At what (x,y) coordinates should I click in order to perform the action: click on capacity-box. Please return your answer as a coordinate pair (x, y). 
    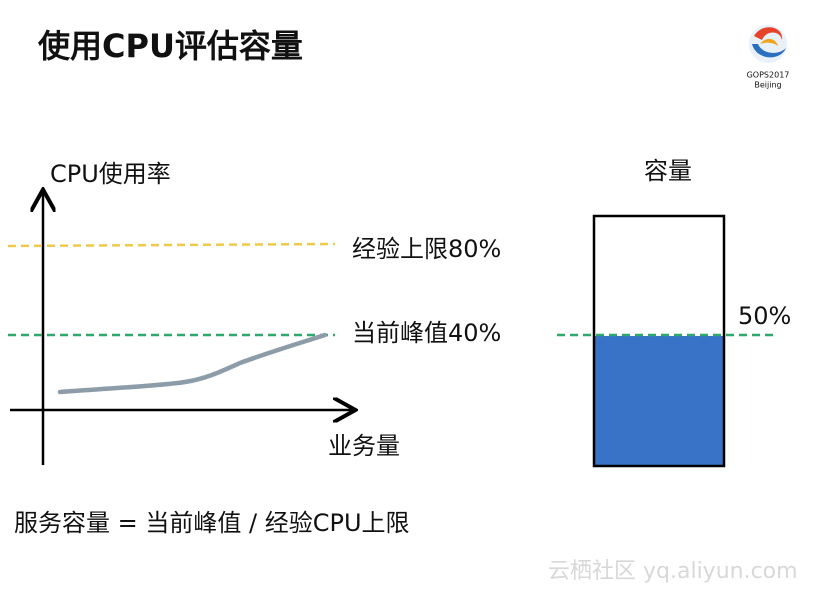
    Looking at the image, I should click on (659, 341).